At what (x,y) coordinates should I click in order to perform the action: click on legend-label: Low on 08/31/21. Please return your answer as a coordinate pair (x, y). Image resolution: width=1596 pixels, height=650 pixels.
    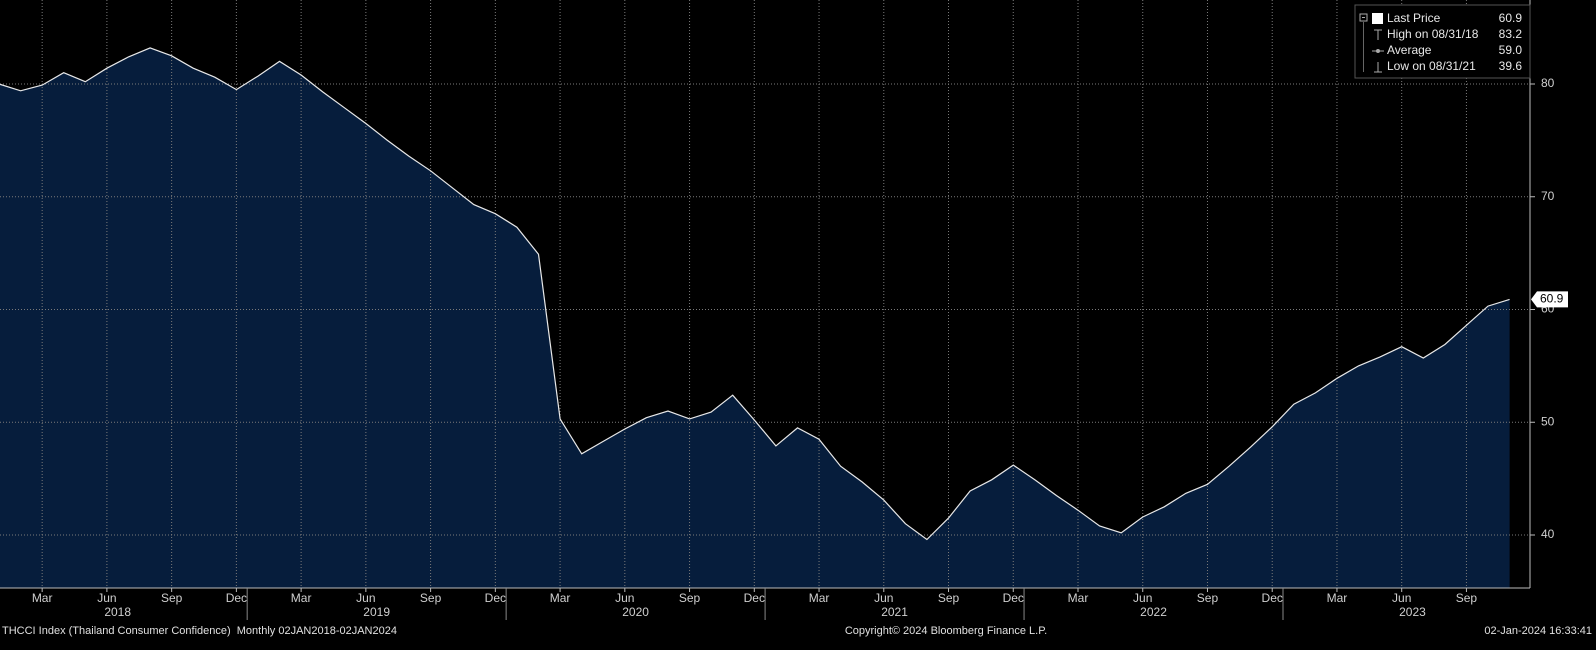
    Looking at the image, I should click on (1431, 66).